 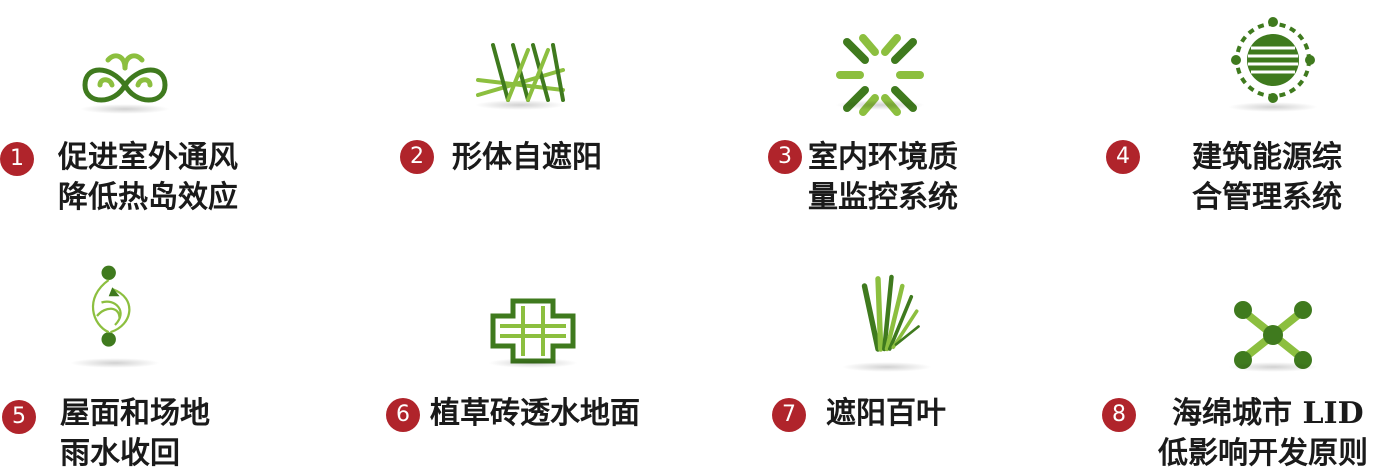 I want to click on feature-label: 形体自遮阳, so click(x=527, y=158).